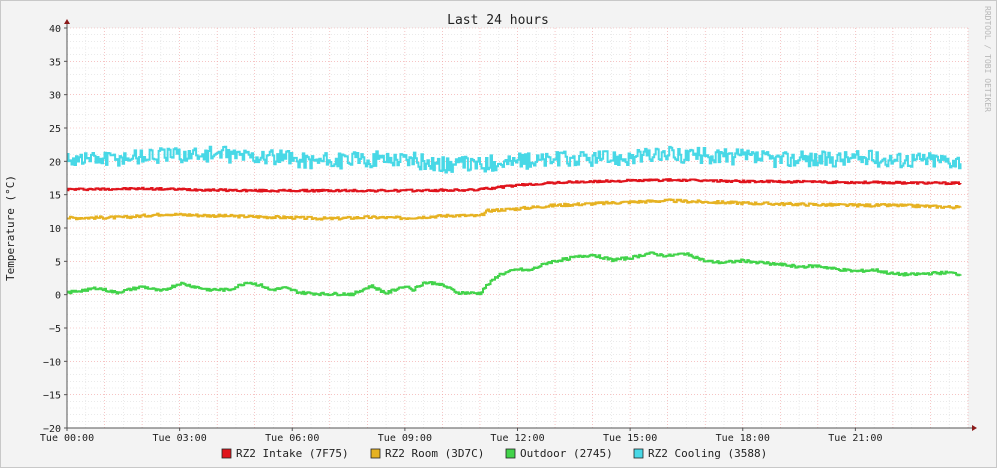 Image resolution: width=997 pixels, height=468 pixels. What do you see at coordinates (743, 438) in the screenshot?
I see `x-tick-label: Tue 18:00` at bounding box center [743, 438].